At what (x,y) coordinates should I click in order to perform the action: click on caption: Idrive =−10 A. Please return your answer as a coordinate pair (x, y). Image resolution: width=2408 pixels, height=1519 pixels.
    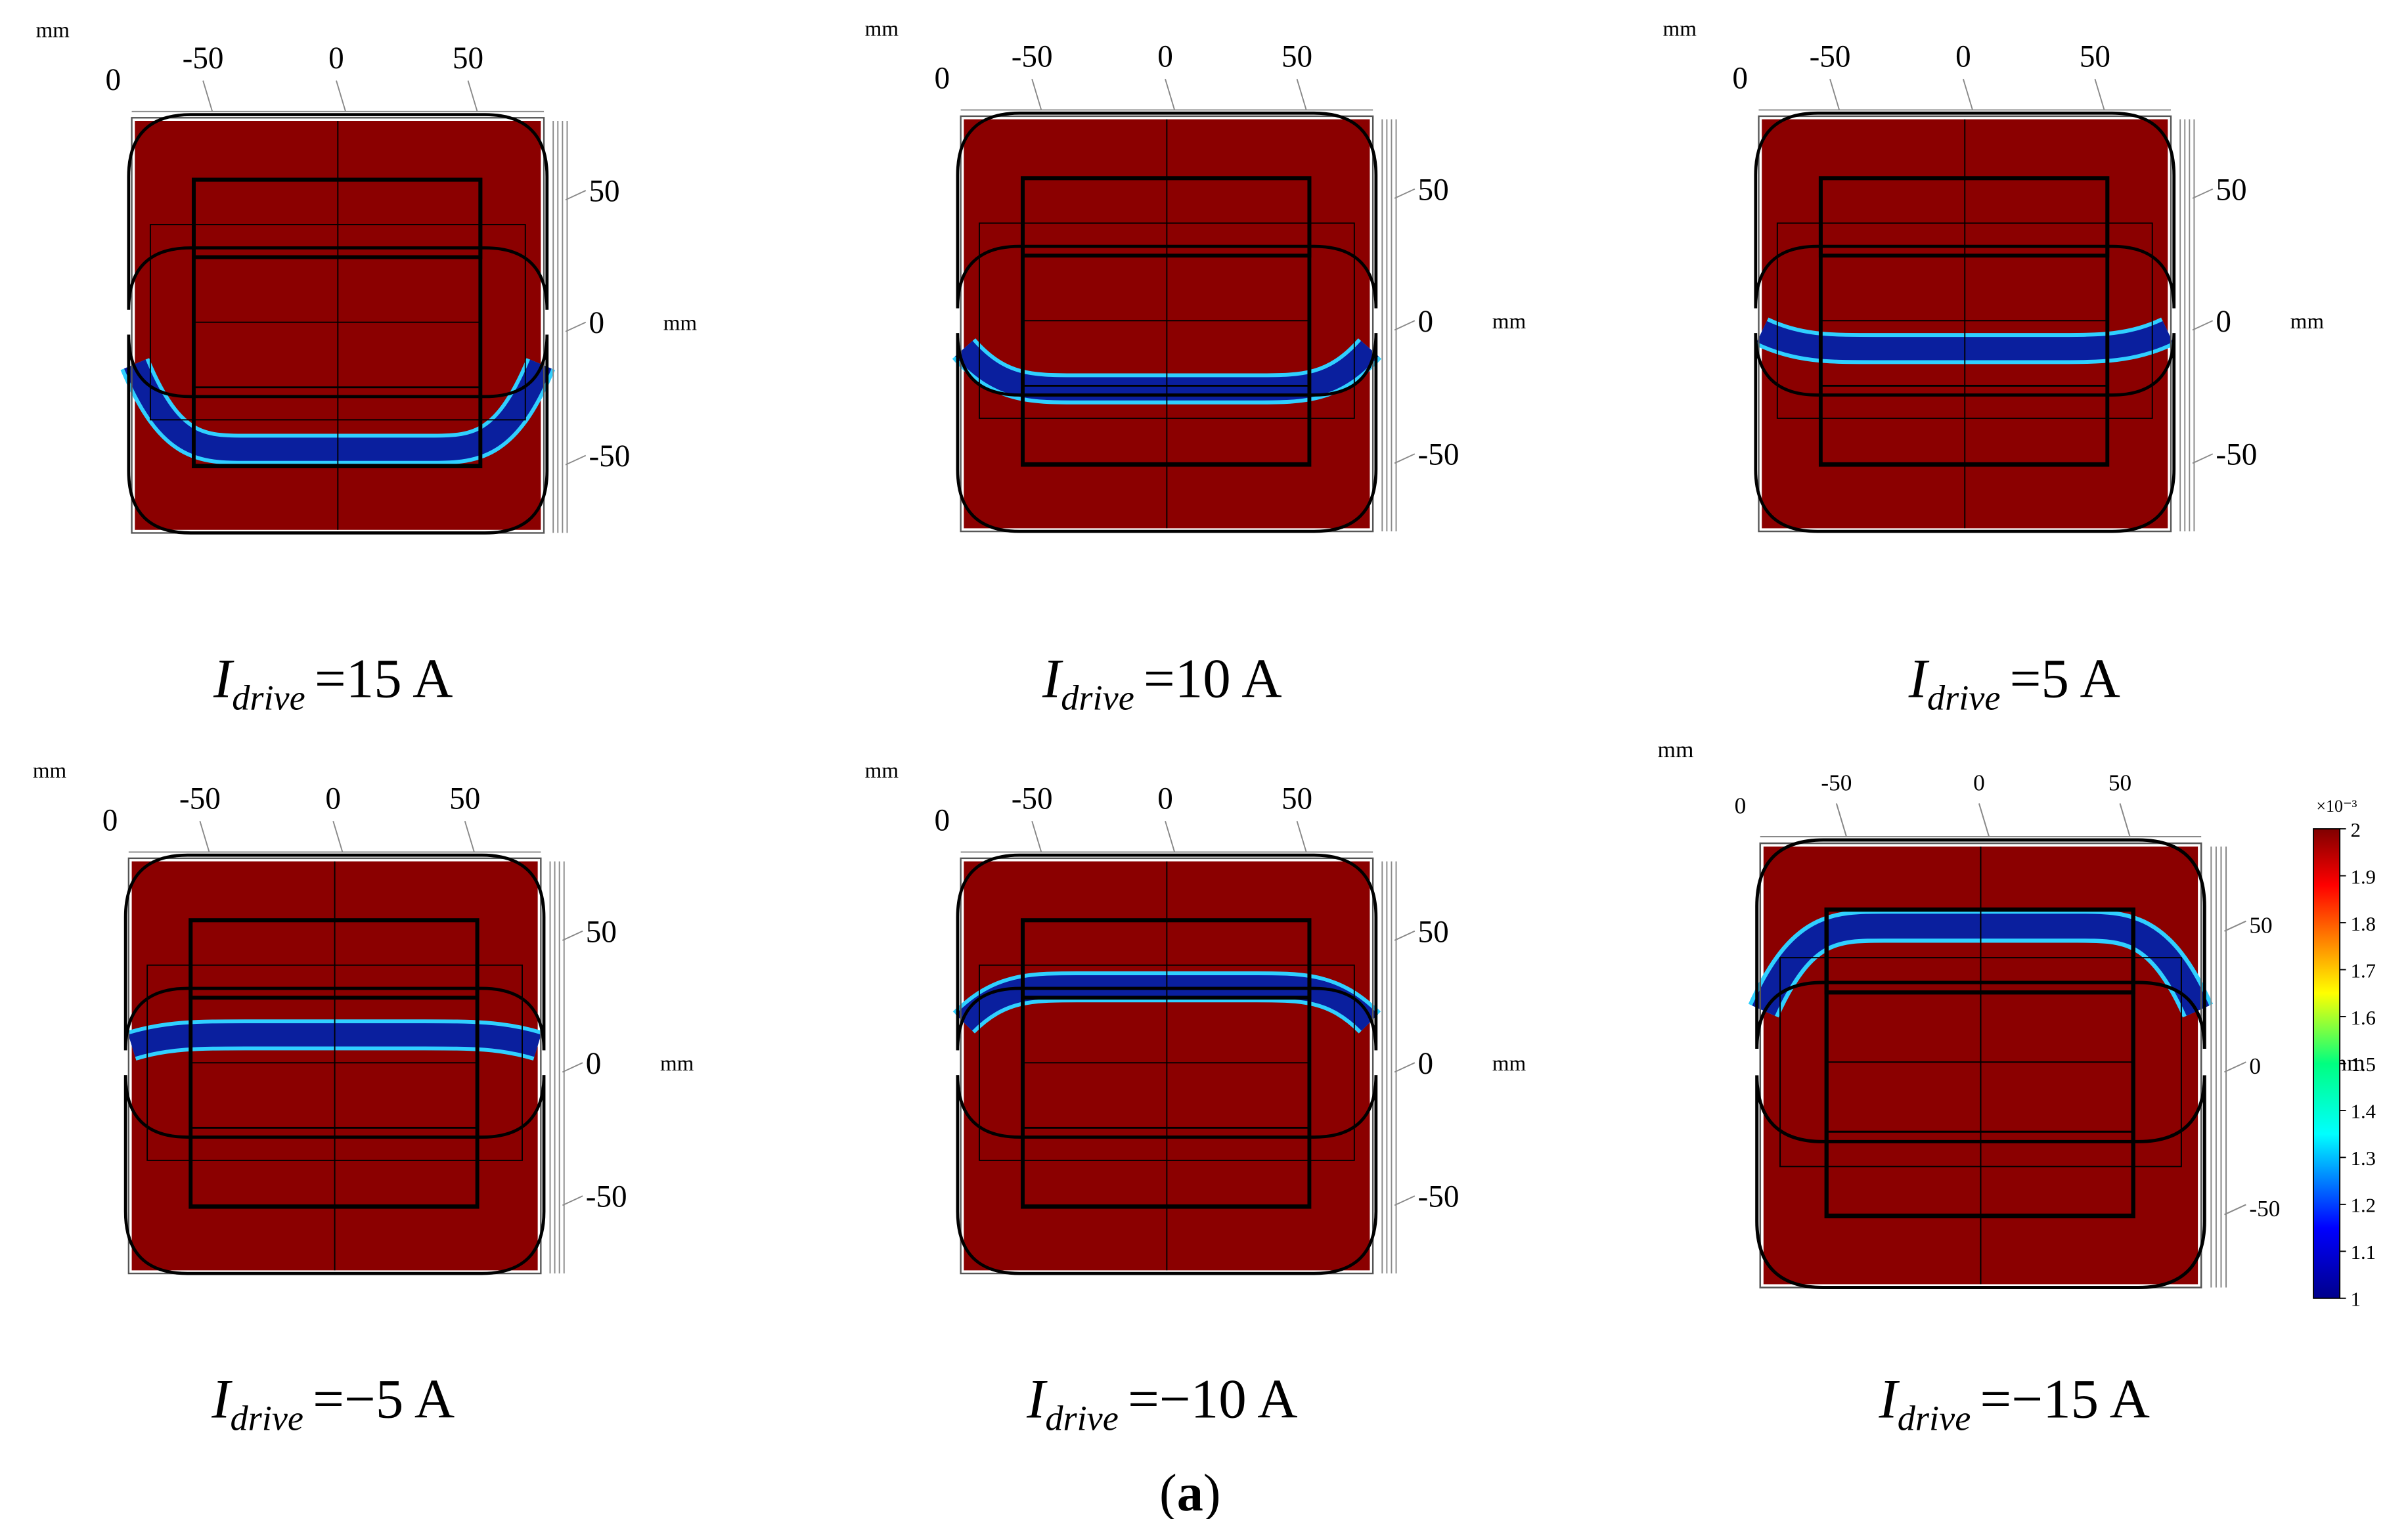
    Looking at the image, I should click on (1161, 1403).